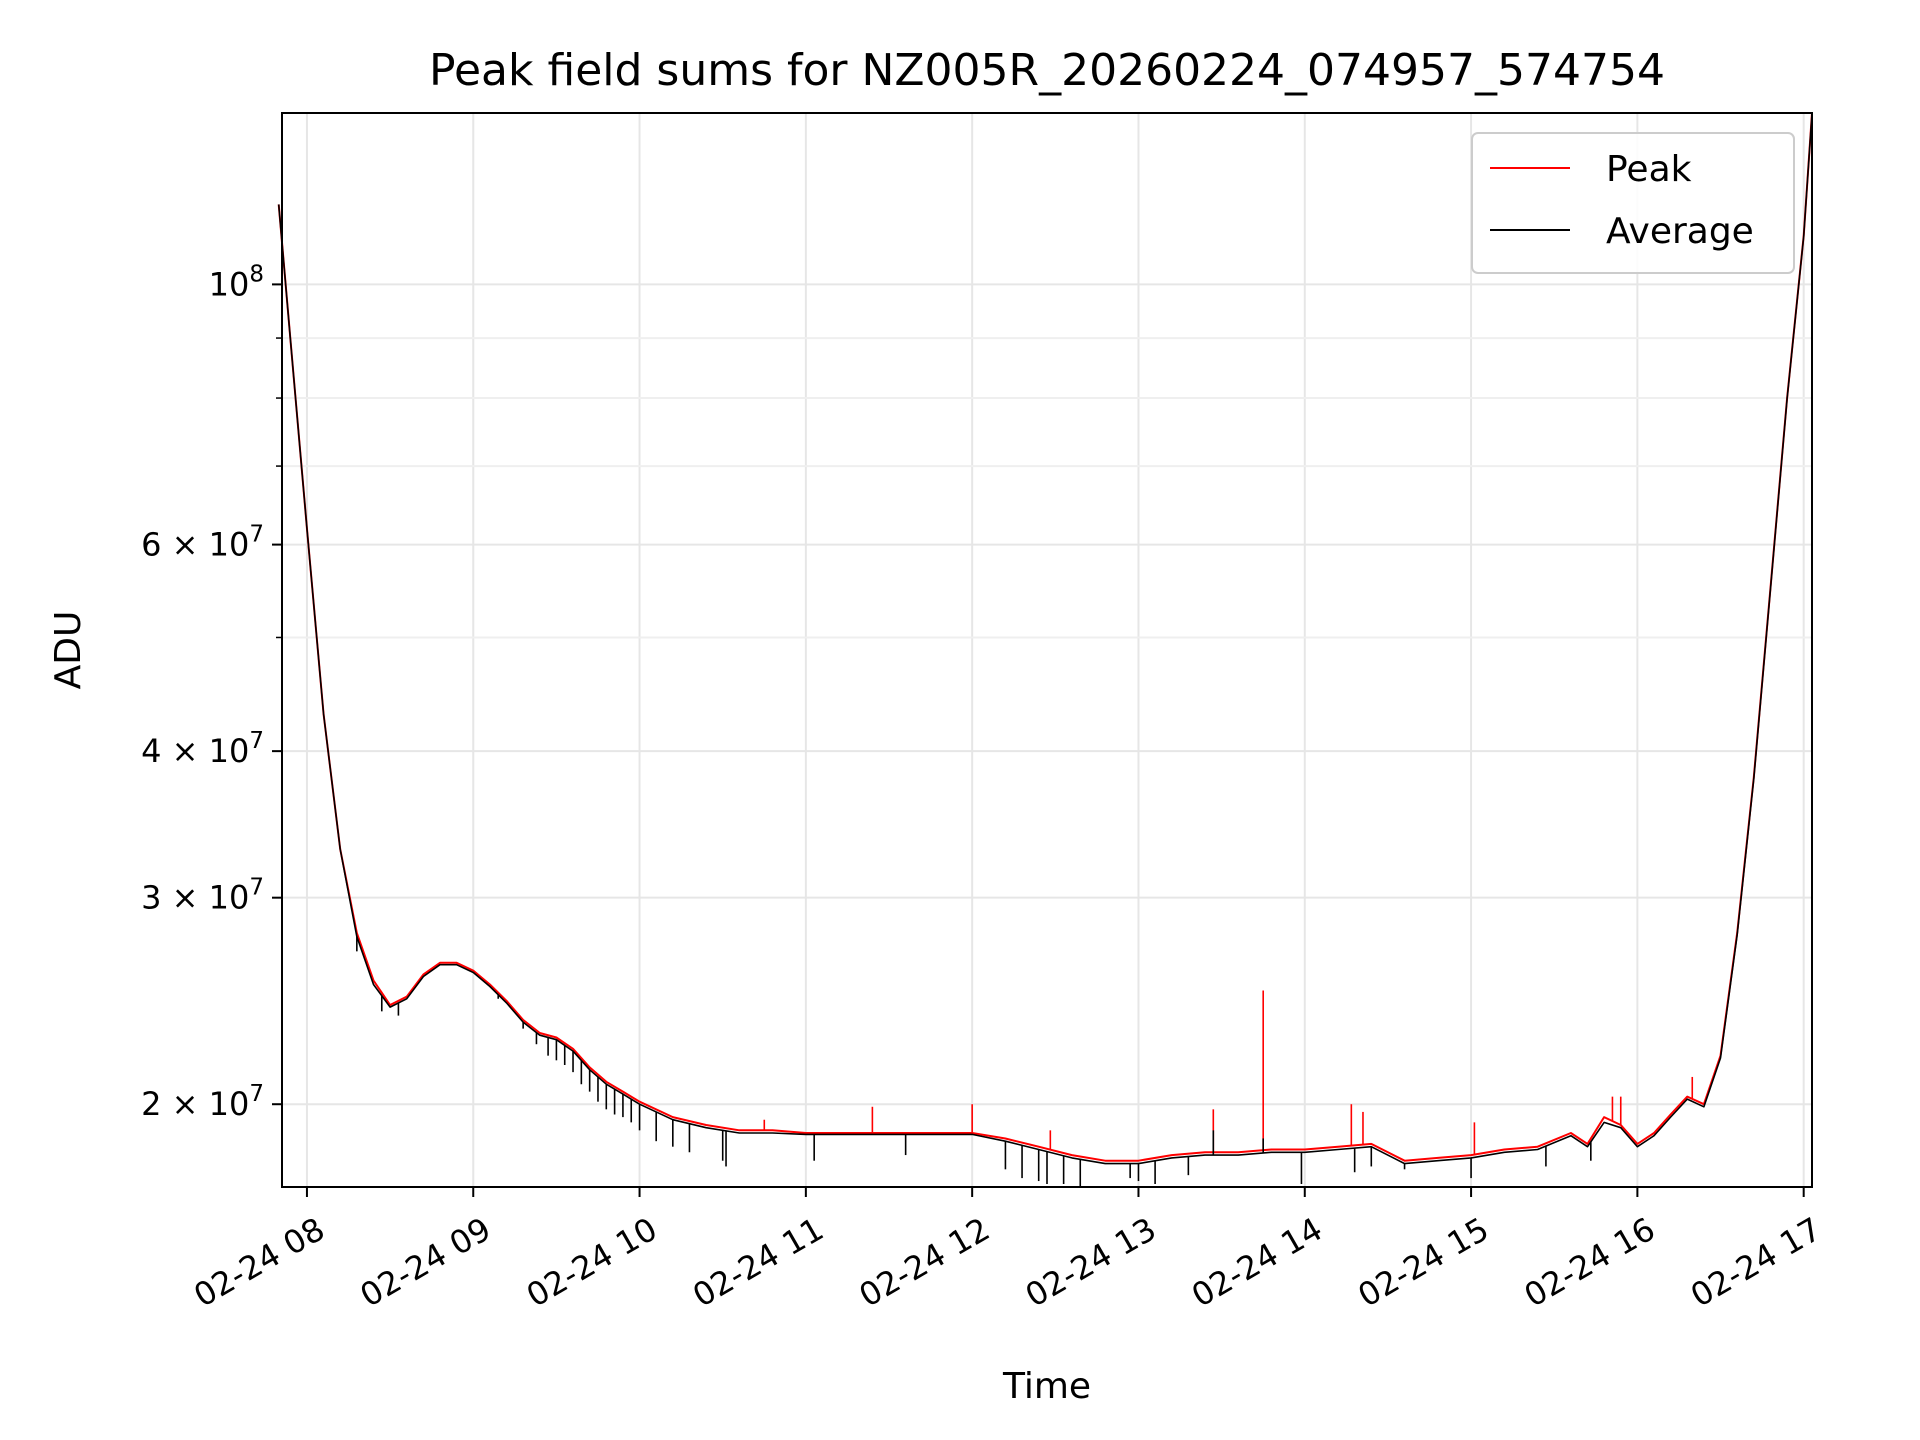 The width and height of the screenshot is (1920, 1440). Describe the element at coordinates (211, 692) in the screenshot. I see `y-axis: 2 × 107 3 × 107 4 × 107 6 × 107 108` at that location.